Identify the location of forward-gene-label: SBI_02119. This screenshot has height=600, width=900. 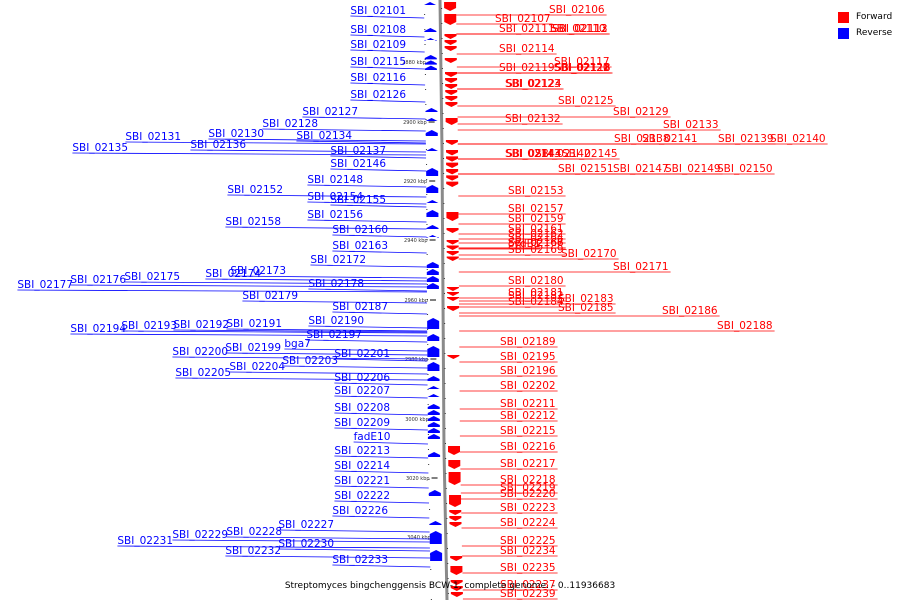
(527, 68).